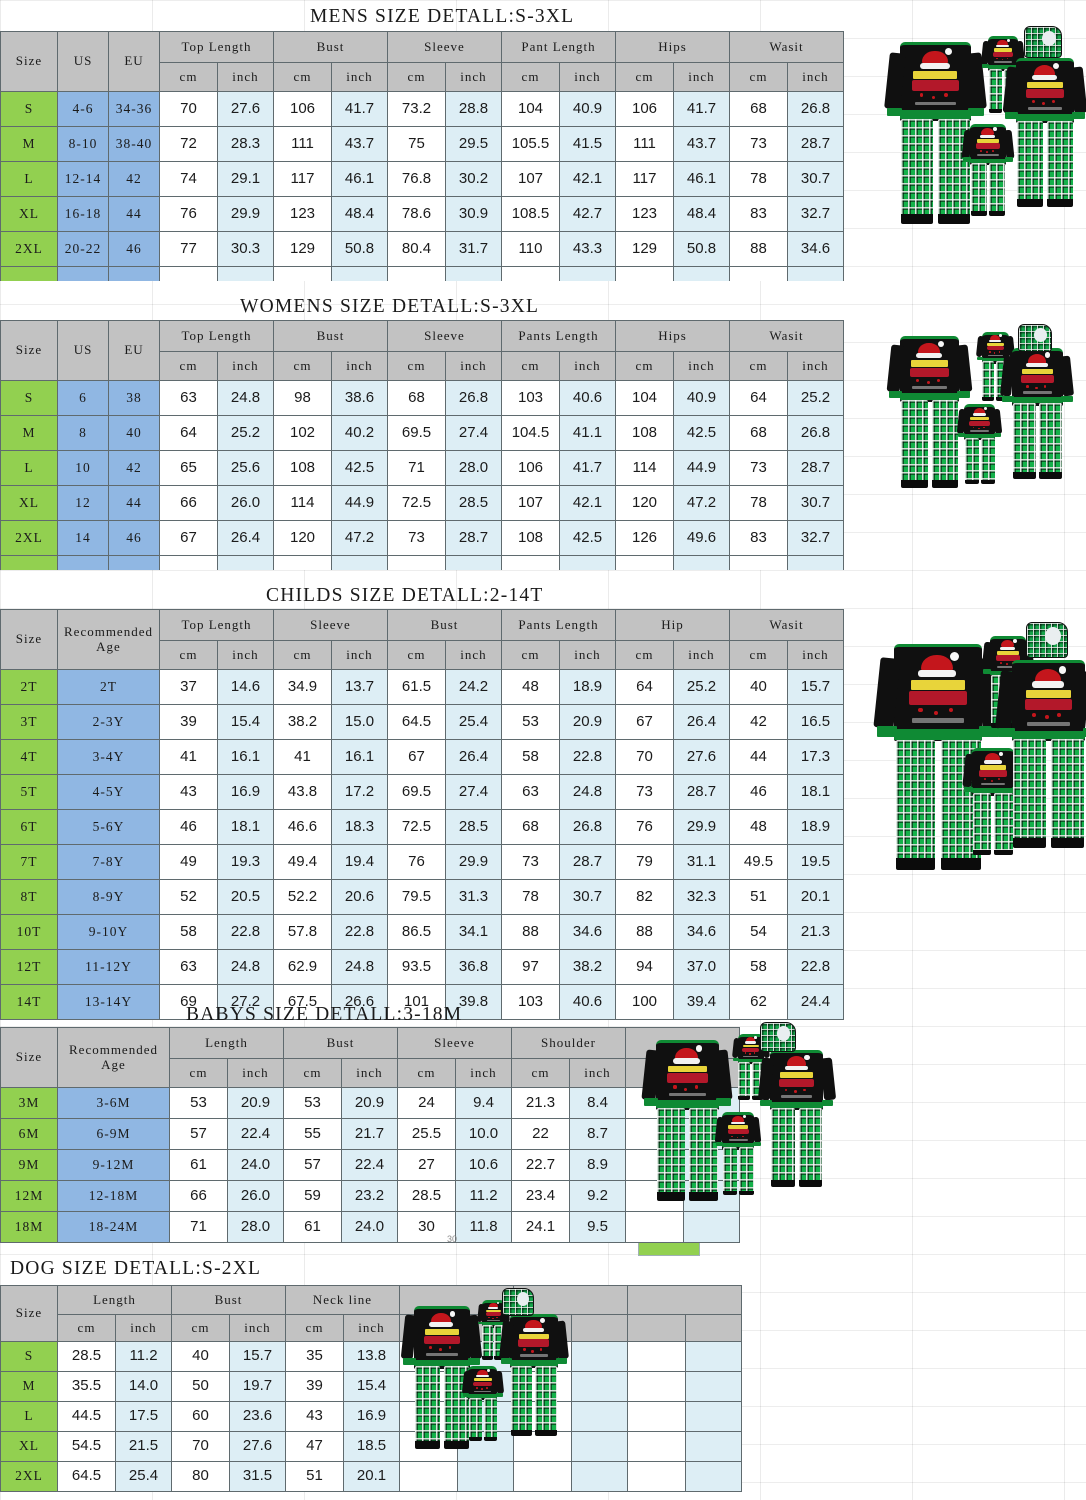  Describe the element at coordinates (751, 1049) in the screenshot. I see `christmas-text-block` at that location.